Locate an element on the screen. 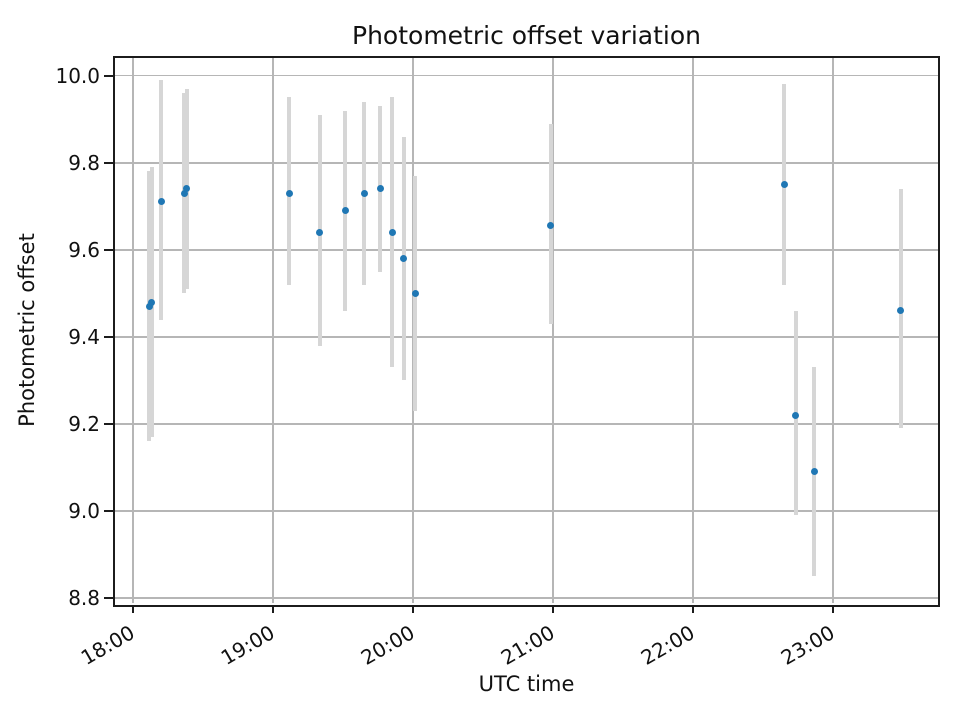 The height and width of the screenshot is (720, 960). x-axis-label: UTC time is located at coordinates (526, 684).